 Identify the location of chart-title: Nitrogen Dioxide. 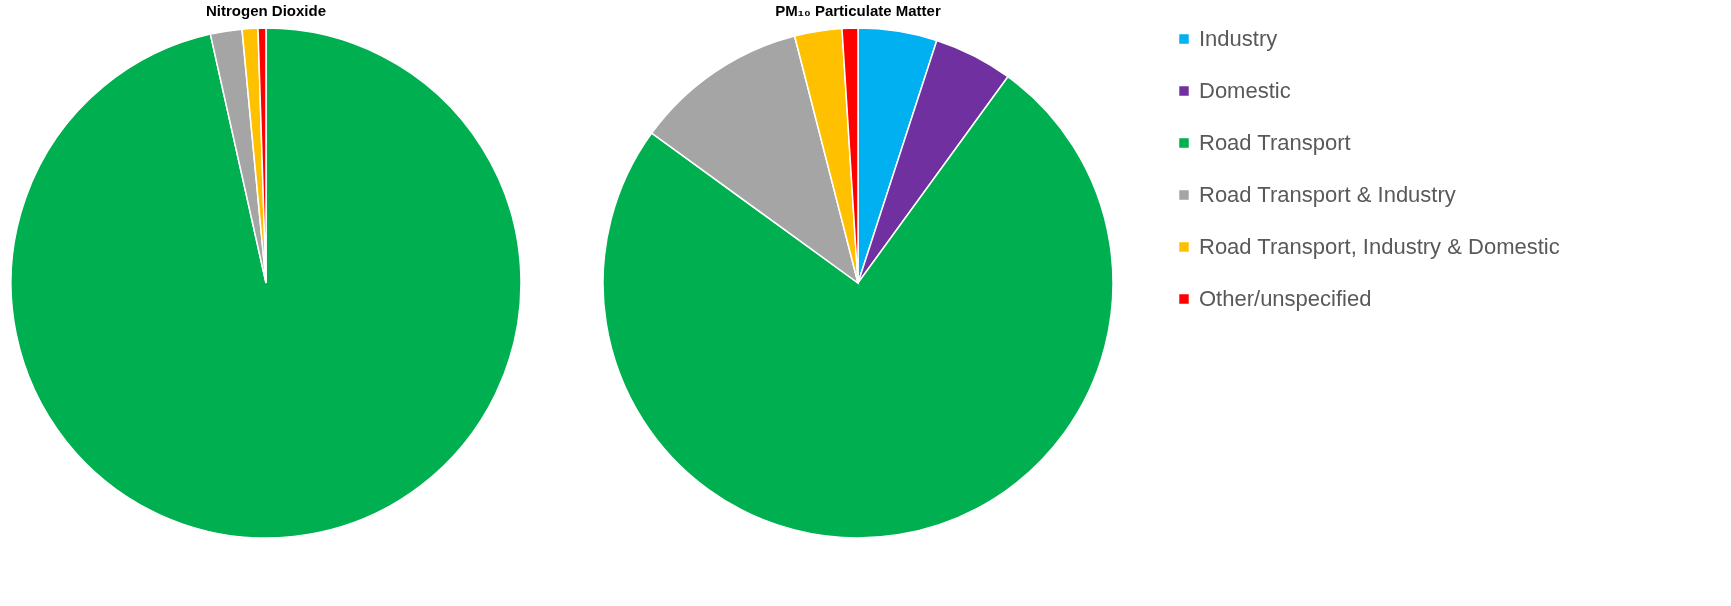
(266, 10).